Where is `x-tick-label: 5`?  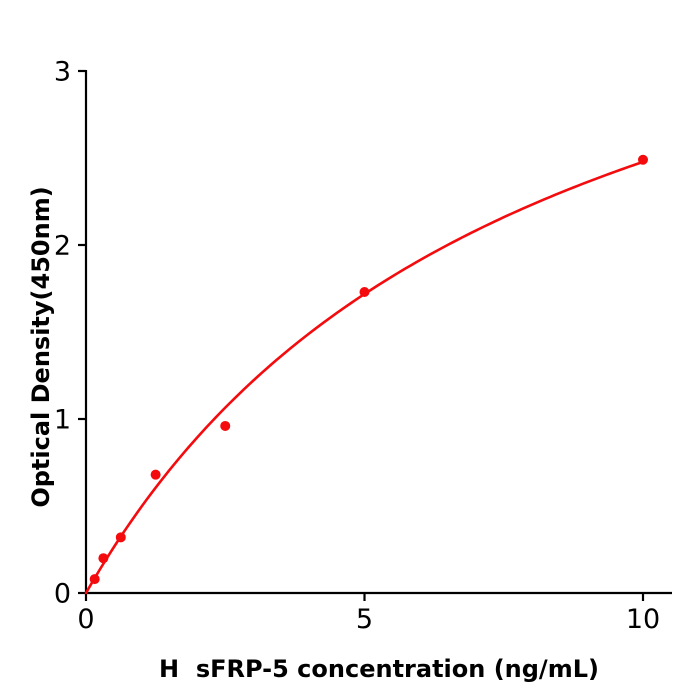 x-tick-label: 5 is located at coordinates (364, 619).